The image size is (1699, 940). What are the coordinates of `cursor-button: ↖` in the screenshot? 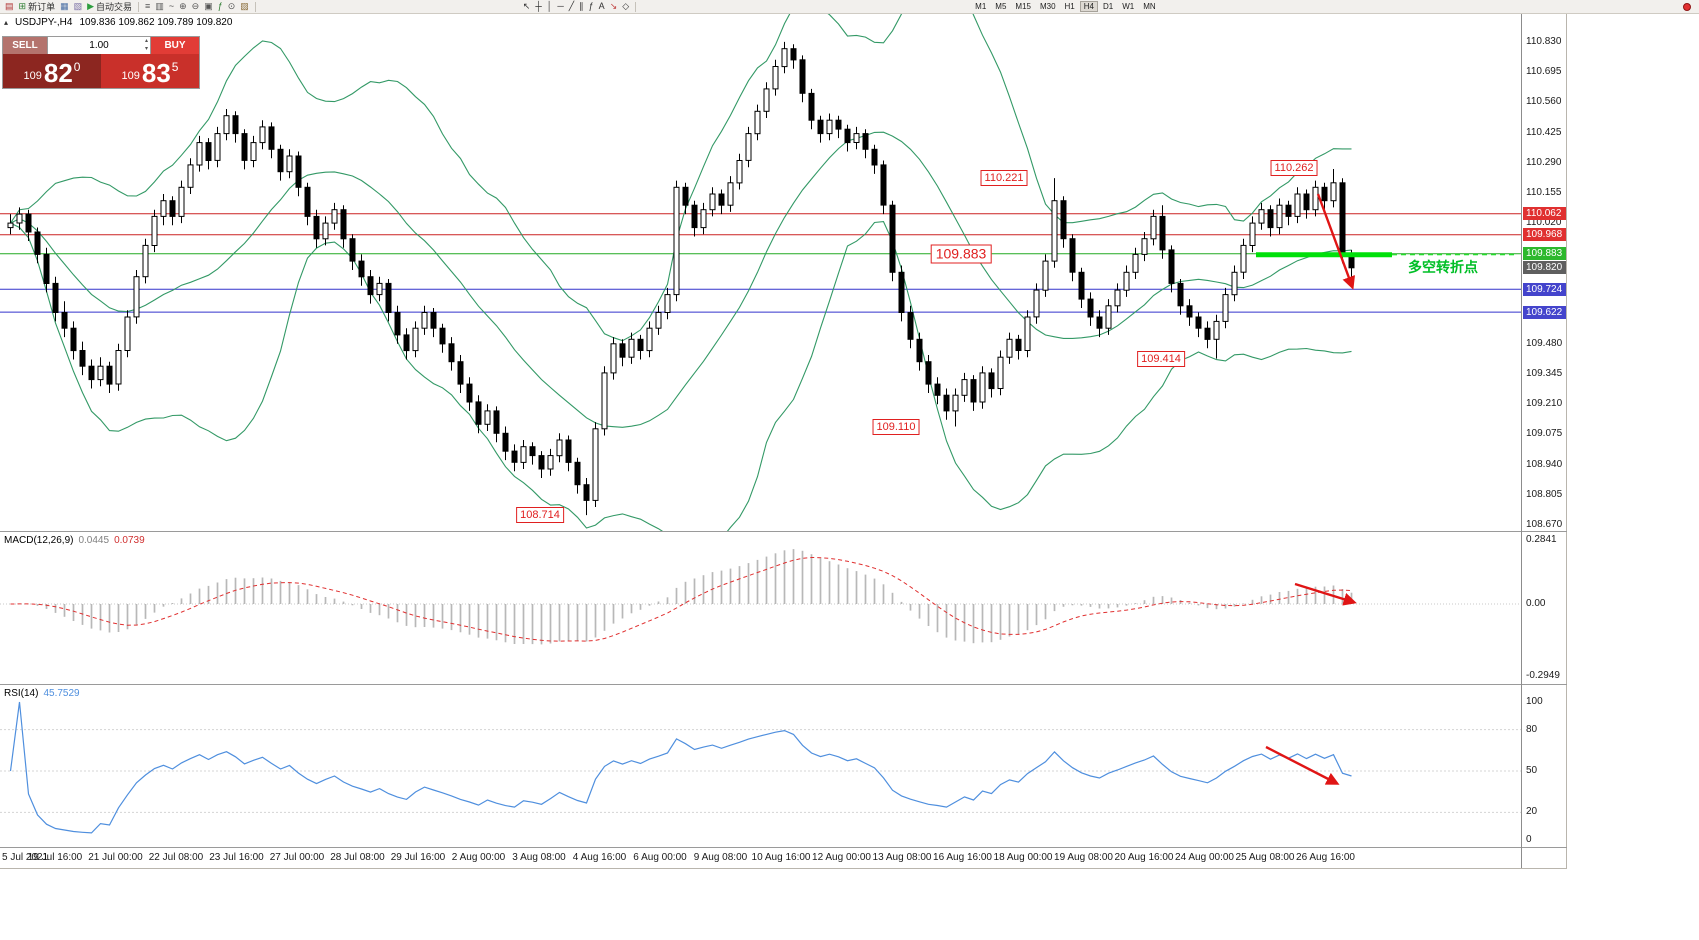 It's located at (527, 7).